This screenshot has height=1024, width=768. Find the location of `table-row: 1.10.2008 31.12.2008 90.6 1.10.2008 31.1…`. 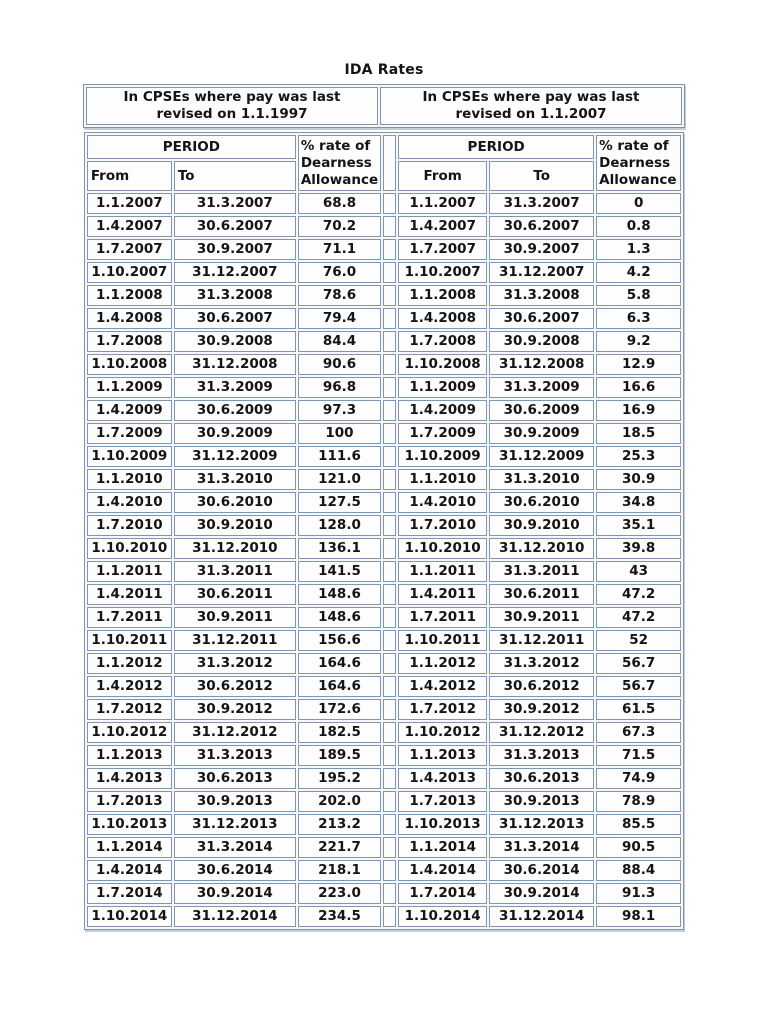

table-row: 1.10.2008 31.12.2008 90.6 1.10.2008 31.1… is located at coordinates (384, 364).